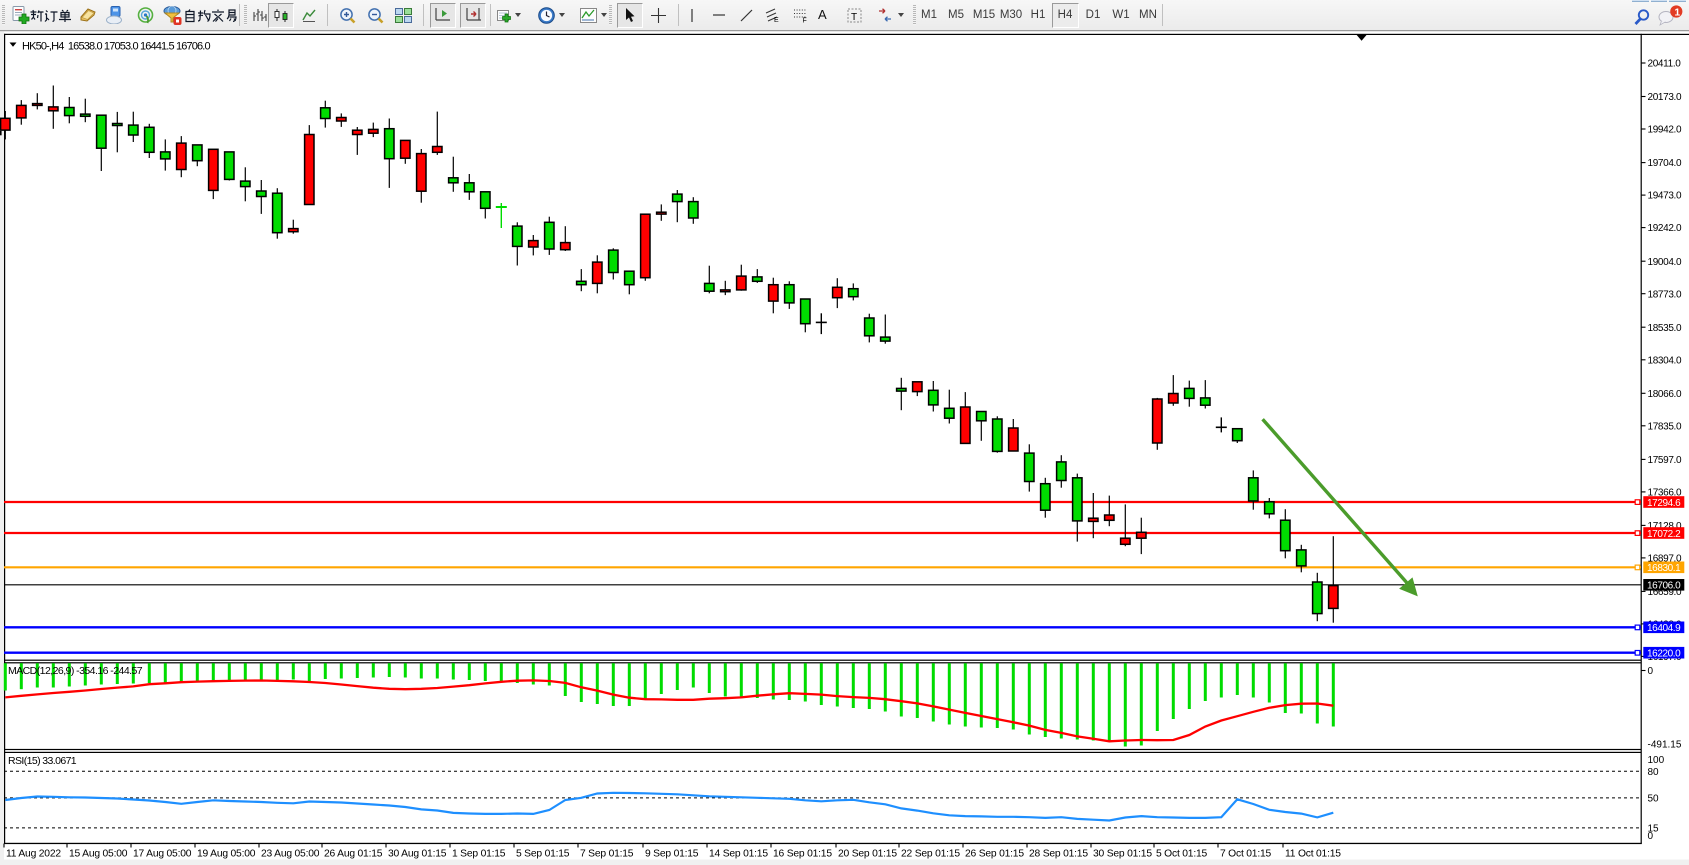  I want to click on svg-text: 7 Oct 01:15, so click(1246, 854).